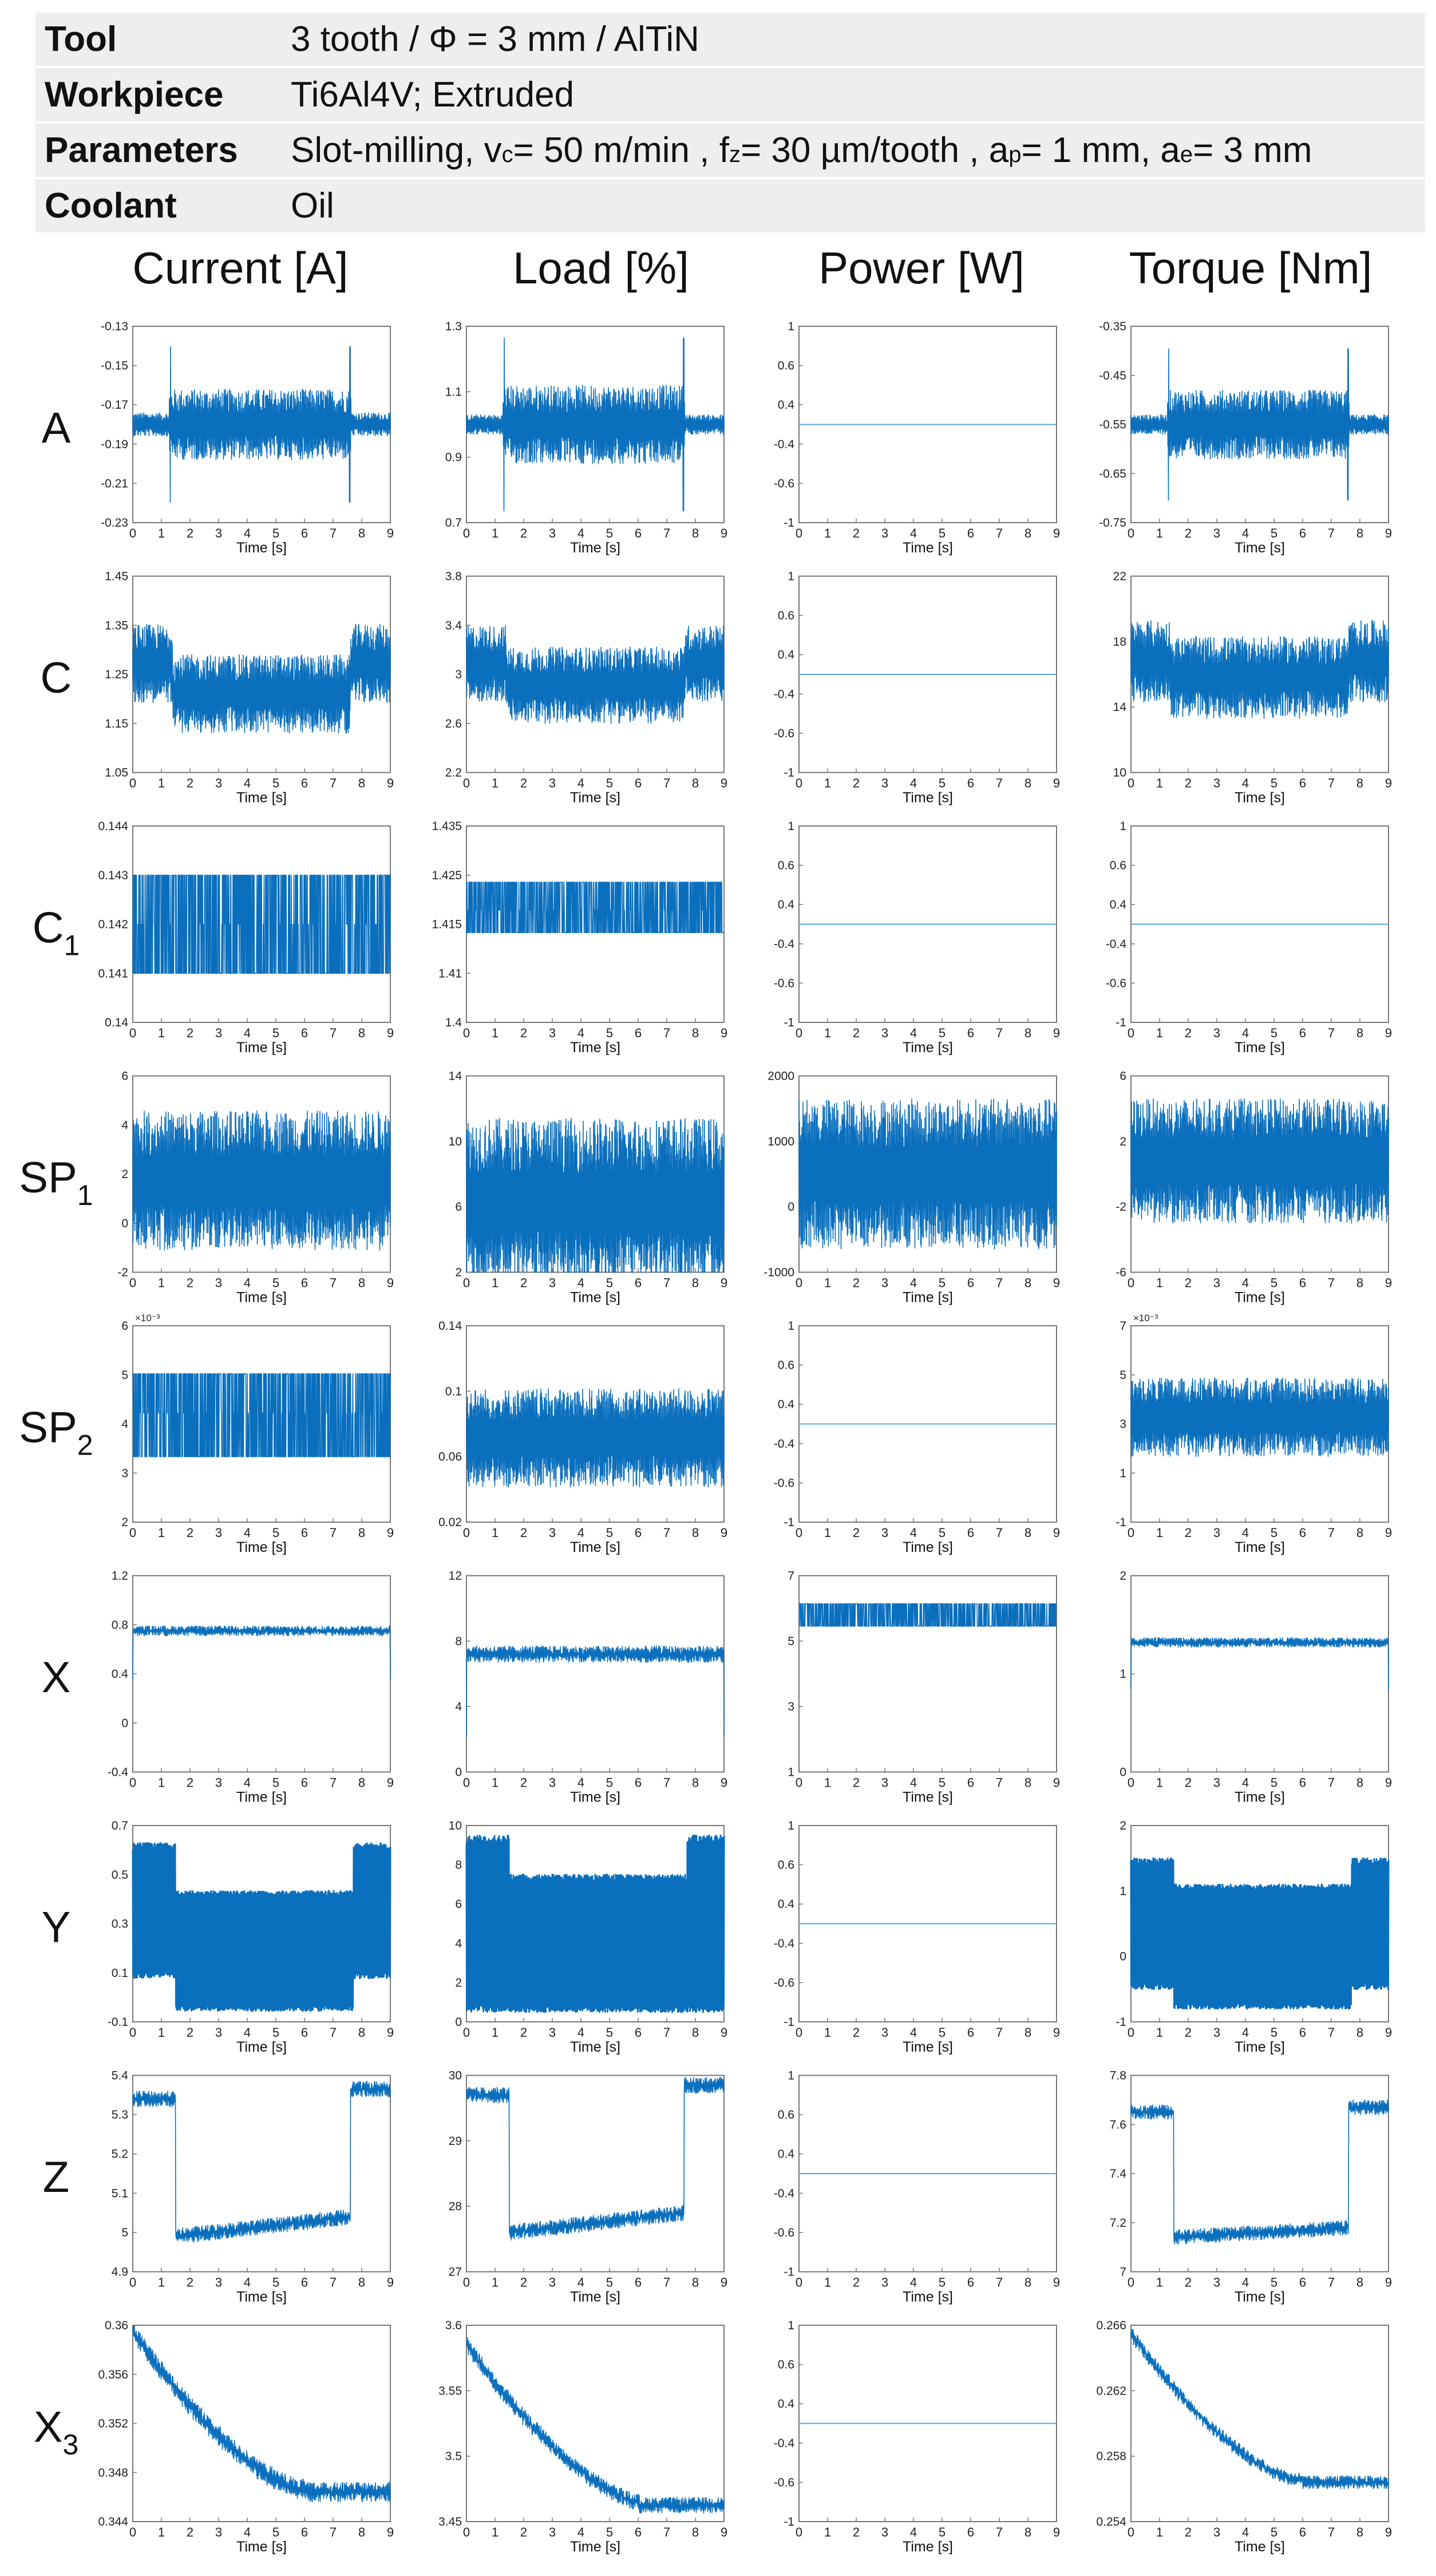  What do you see at coordinates (1260, 1797) in the screenshot?
I see `x-axis-label: Time [s]` at bounding box center [1260, 1797].